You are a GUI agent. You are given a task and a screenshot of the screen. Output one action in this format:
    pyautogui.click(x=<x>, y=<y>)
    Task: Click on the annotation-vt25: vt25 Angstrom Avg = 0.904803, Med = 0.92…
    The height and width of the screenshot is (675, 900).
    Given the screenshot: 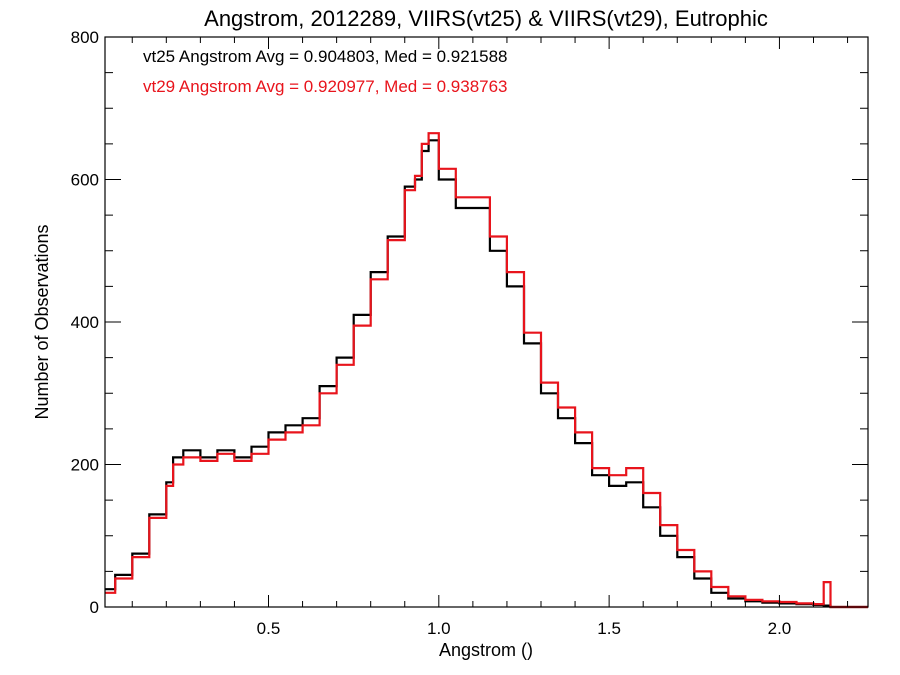 What is the action you would take?
    pyautogui.click(x=325, y=56)
    